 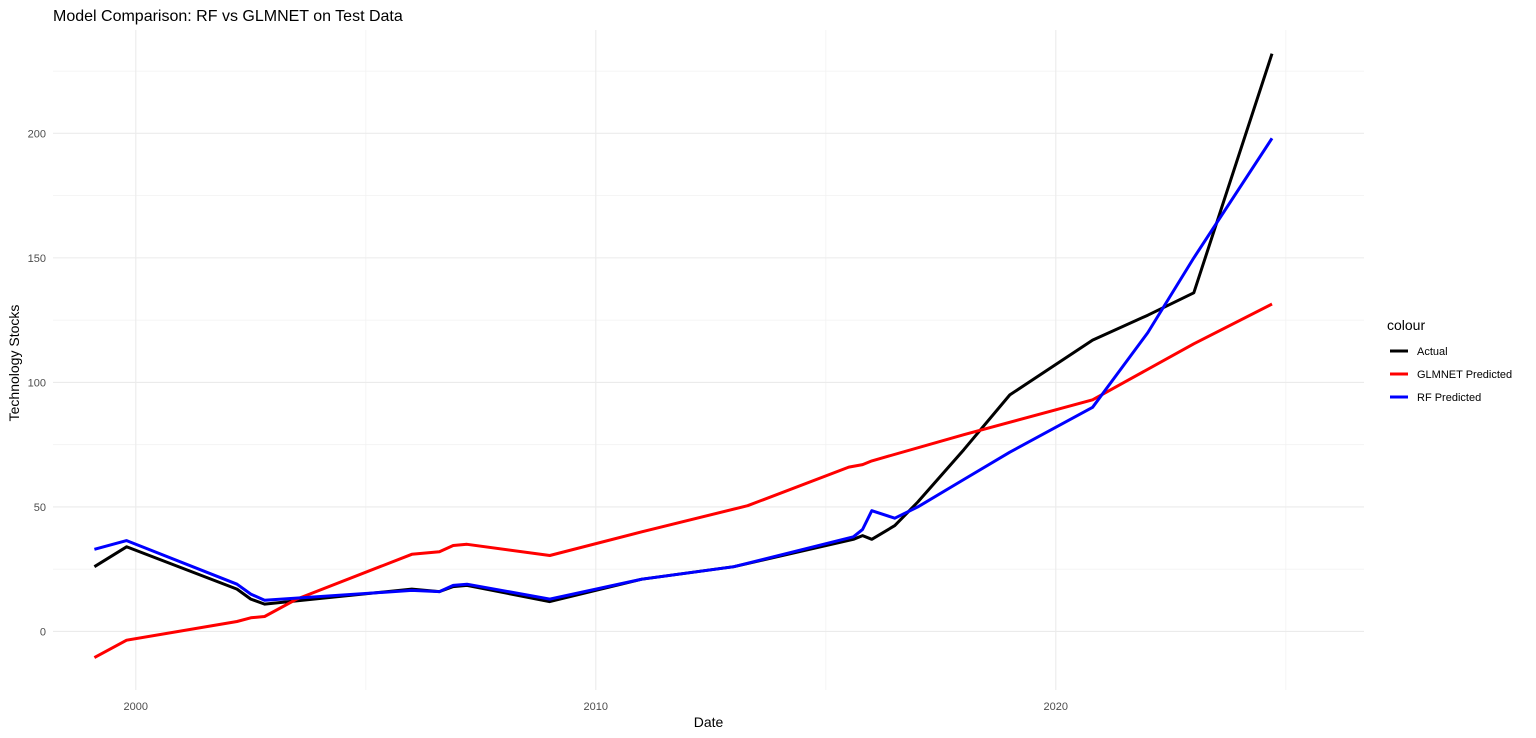 I want to click on y-tick-label: 200, so click(x=37, y=134).